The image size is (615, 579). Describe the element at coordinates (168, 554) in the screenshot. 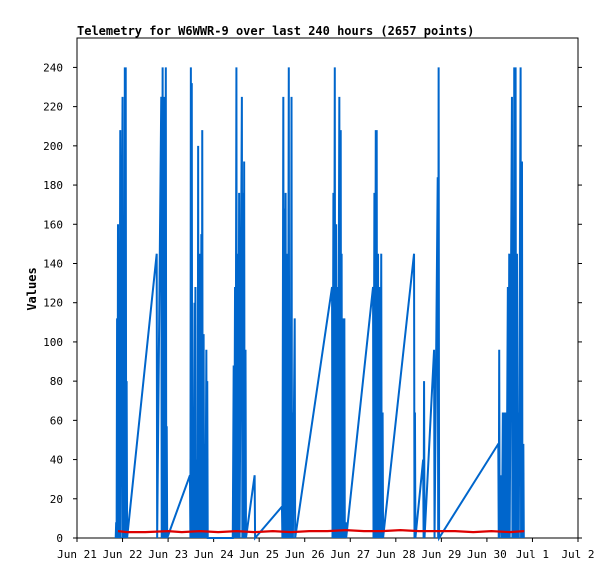

I see `x-tick-label: Jun 23` at that location.